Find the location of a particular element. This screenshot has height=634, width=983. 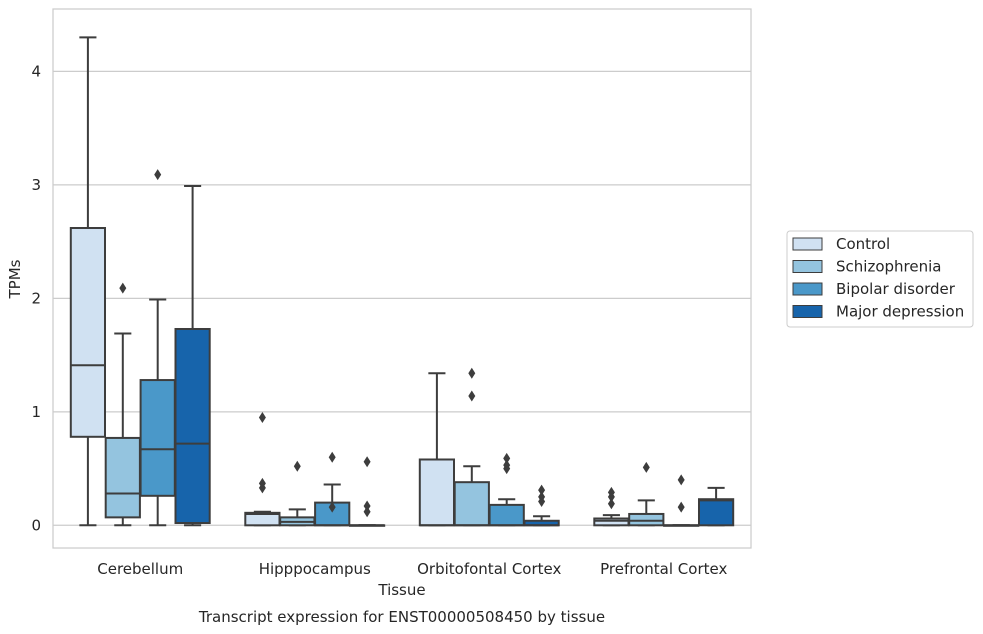

x-axis-label: Tissue is located at coordinates (401, 590).